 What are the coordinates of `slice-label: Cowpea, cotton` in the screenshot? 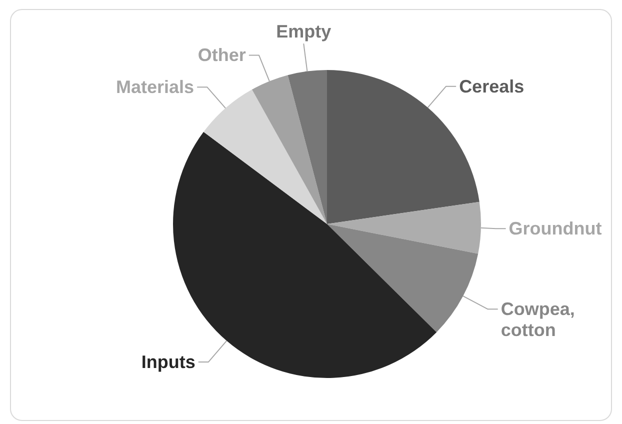 It's located at (537, 319).